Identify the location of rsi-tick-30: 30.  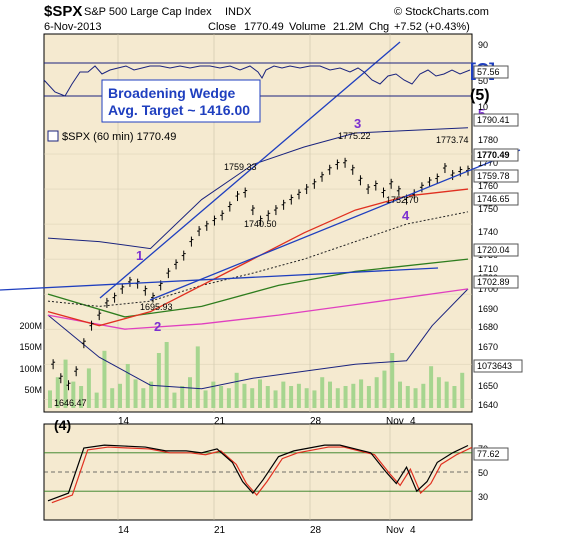
(483, 497).